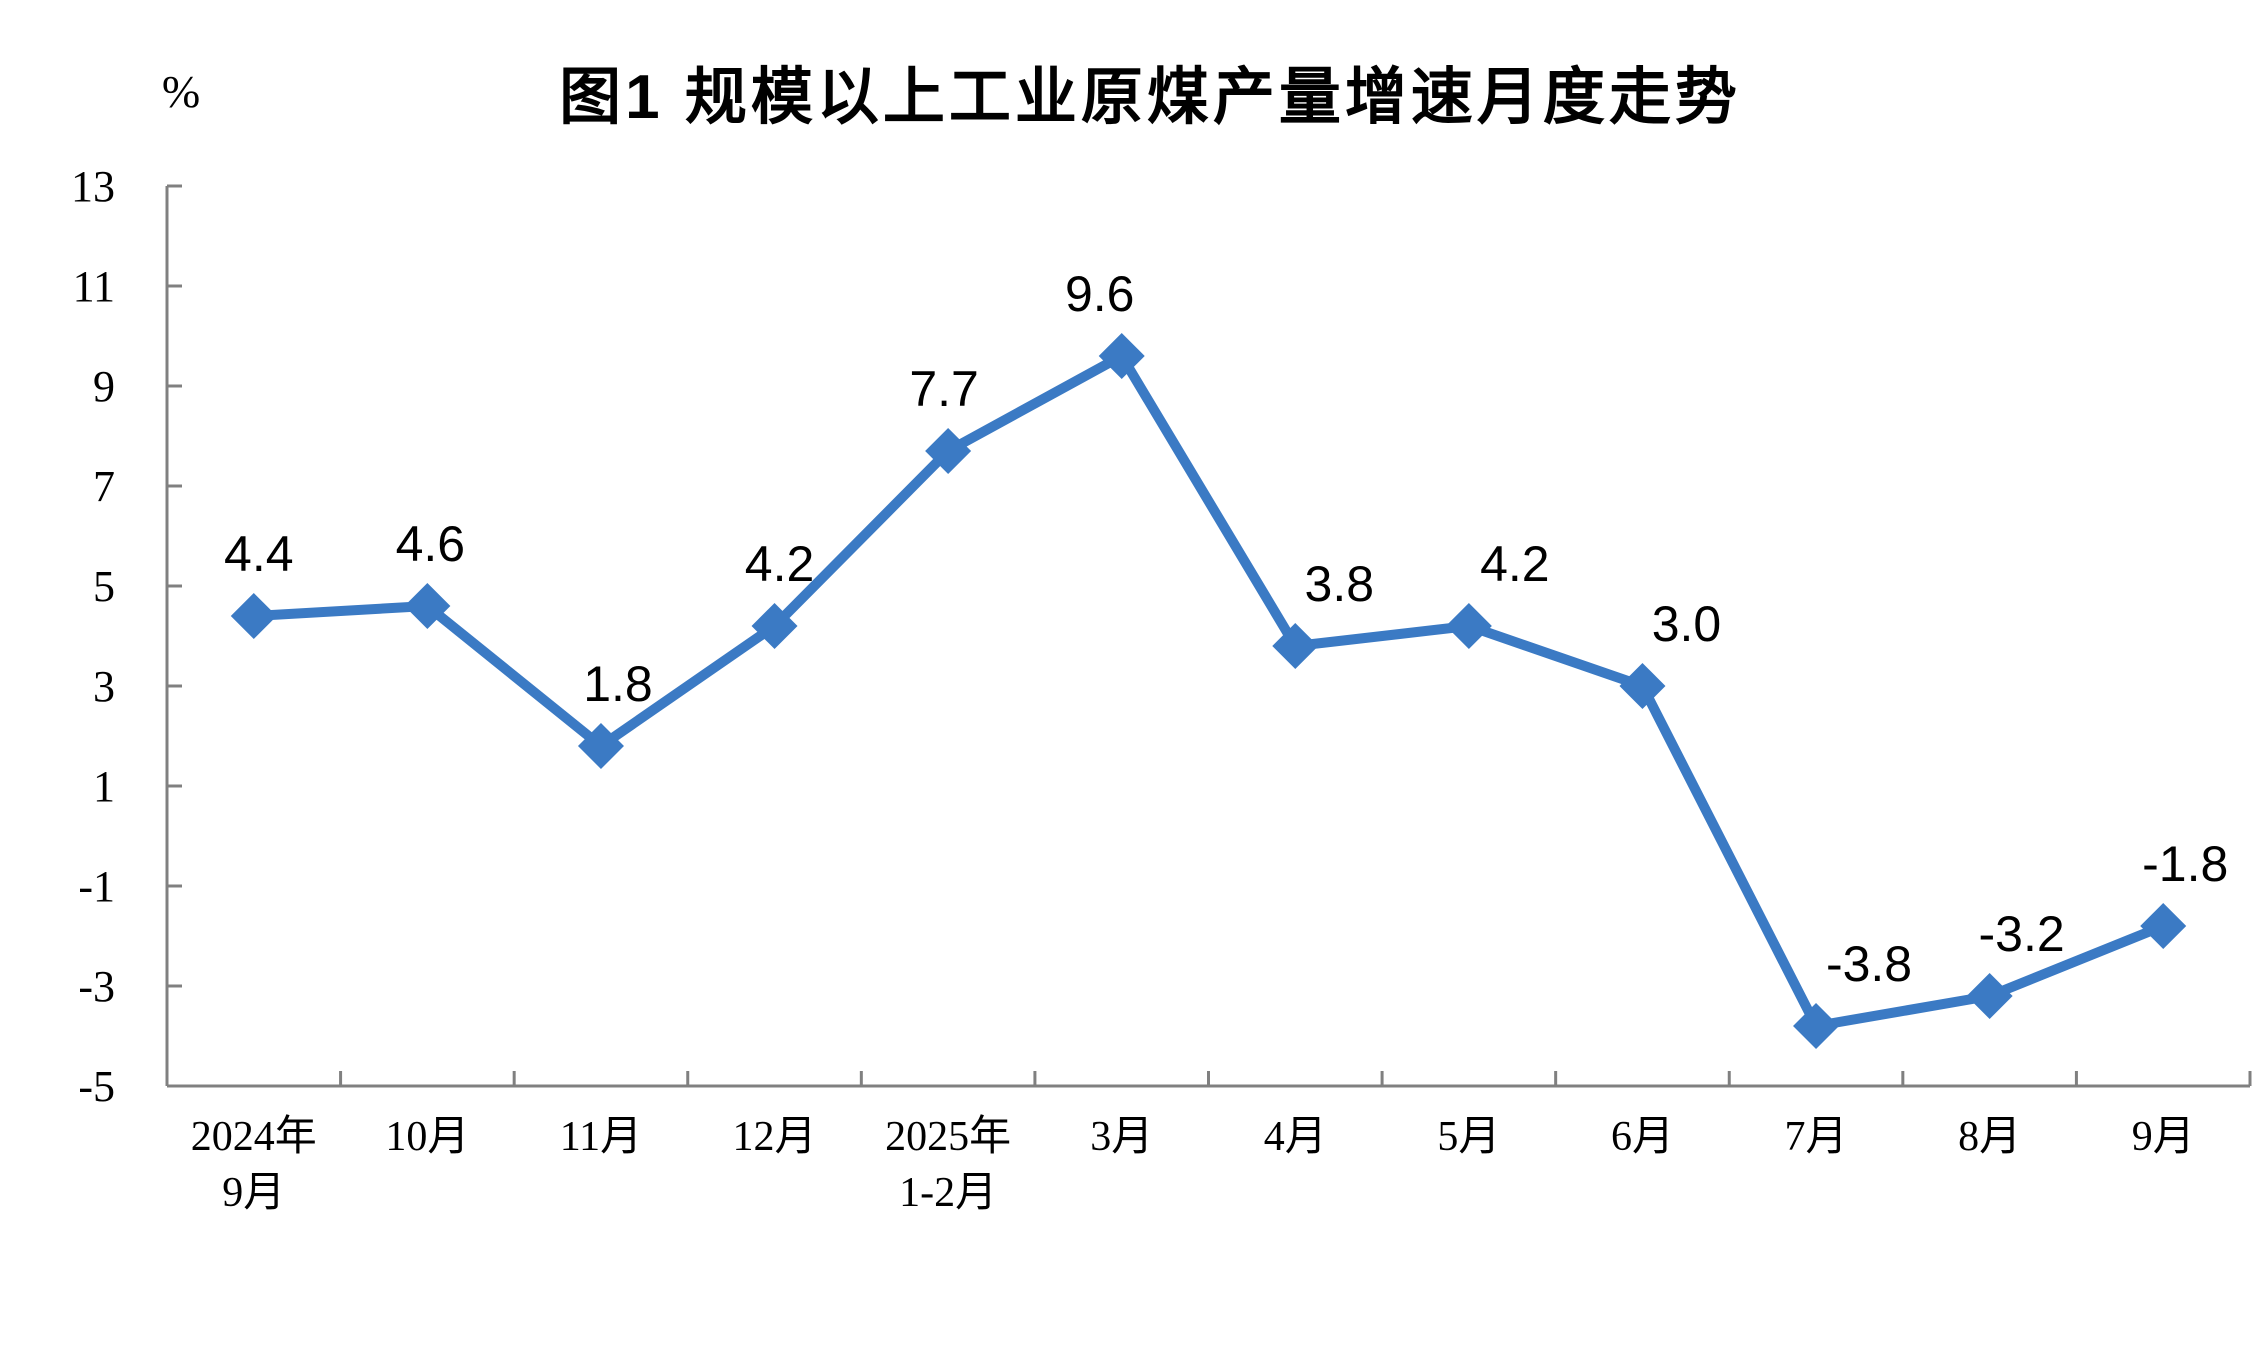 The image size is (2264, 1366). I want to click on y-axis-unit-label: %, so click(181, 91).